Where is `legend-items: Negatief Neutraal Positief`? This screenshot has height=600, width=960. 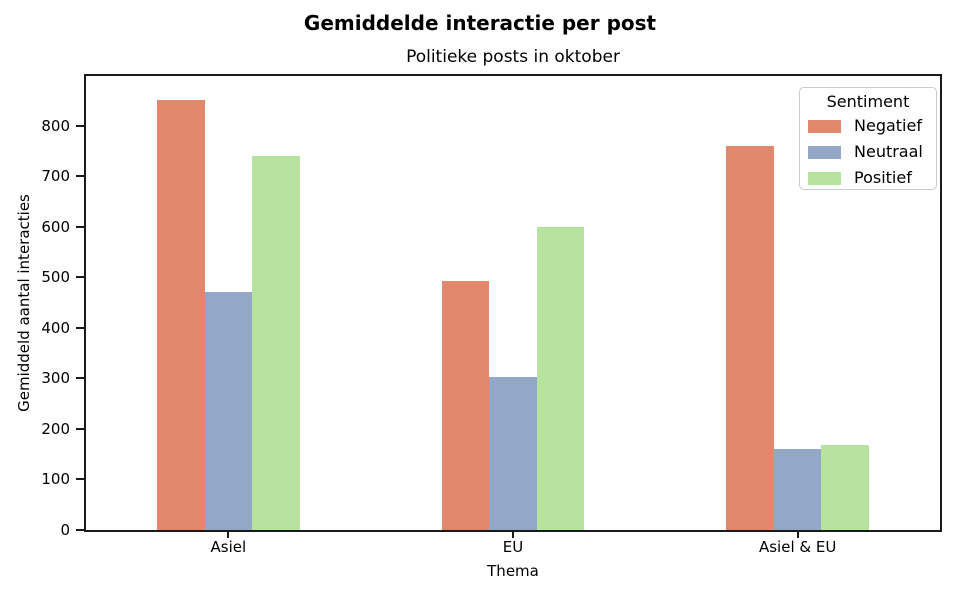
legend-items: Negatief Neutraal Positief is located at coordinates (868, 152).